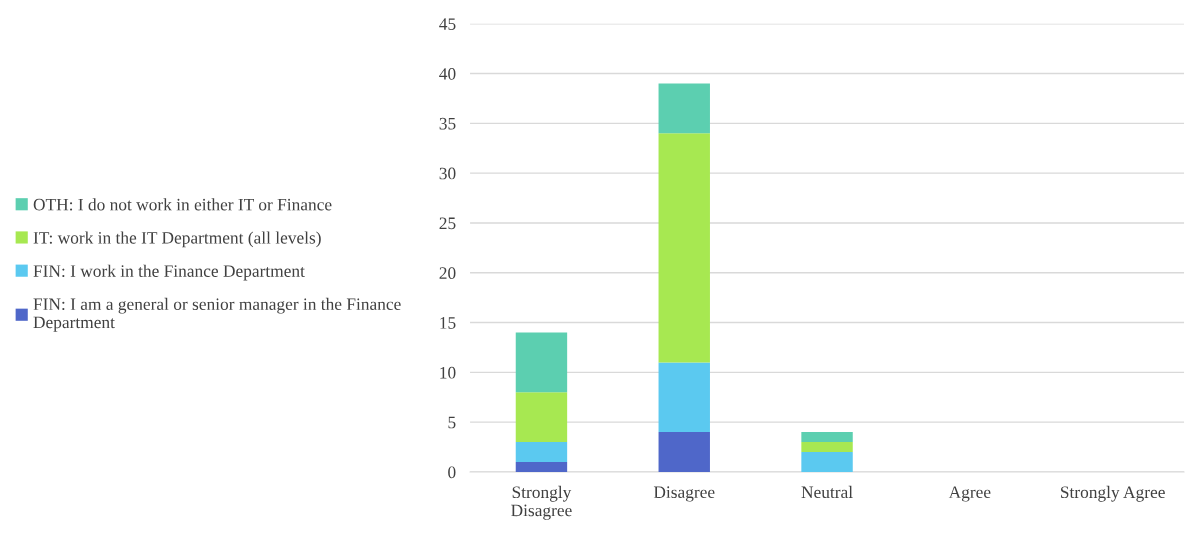 This screenshot has width=1190, height=552. Describe the element at coordinates (447, 74) in the screenshot. I see `y-tick-label: 40` at that location.